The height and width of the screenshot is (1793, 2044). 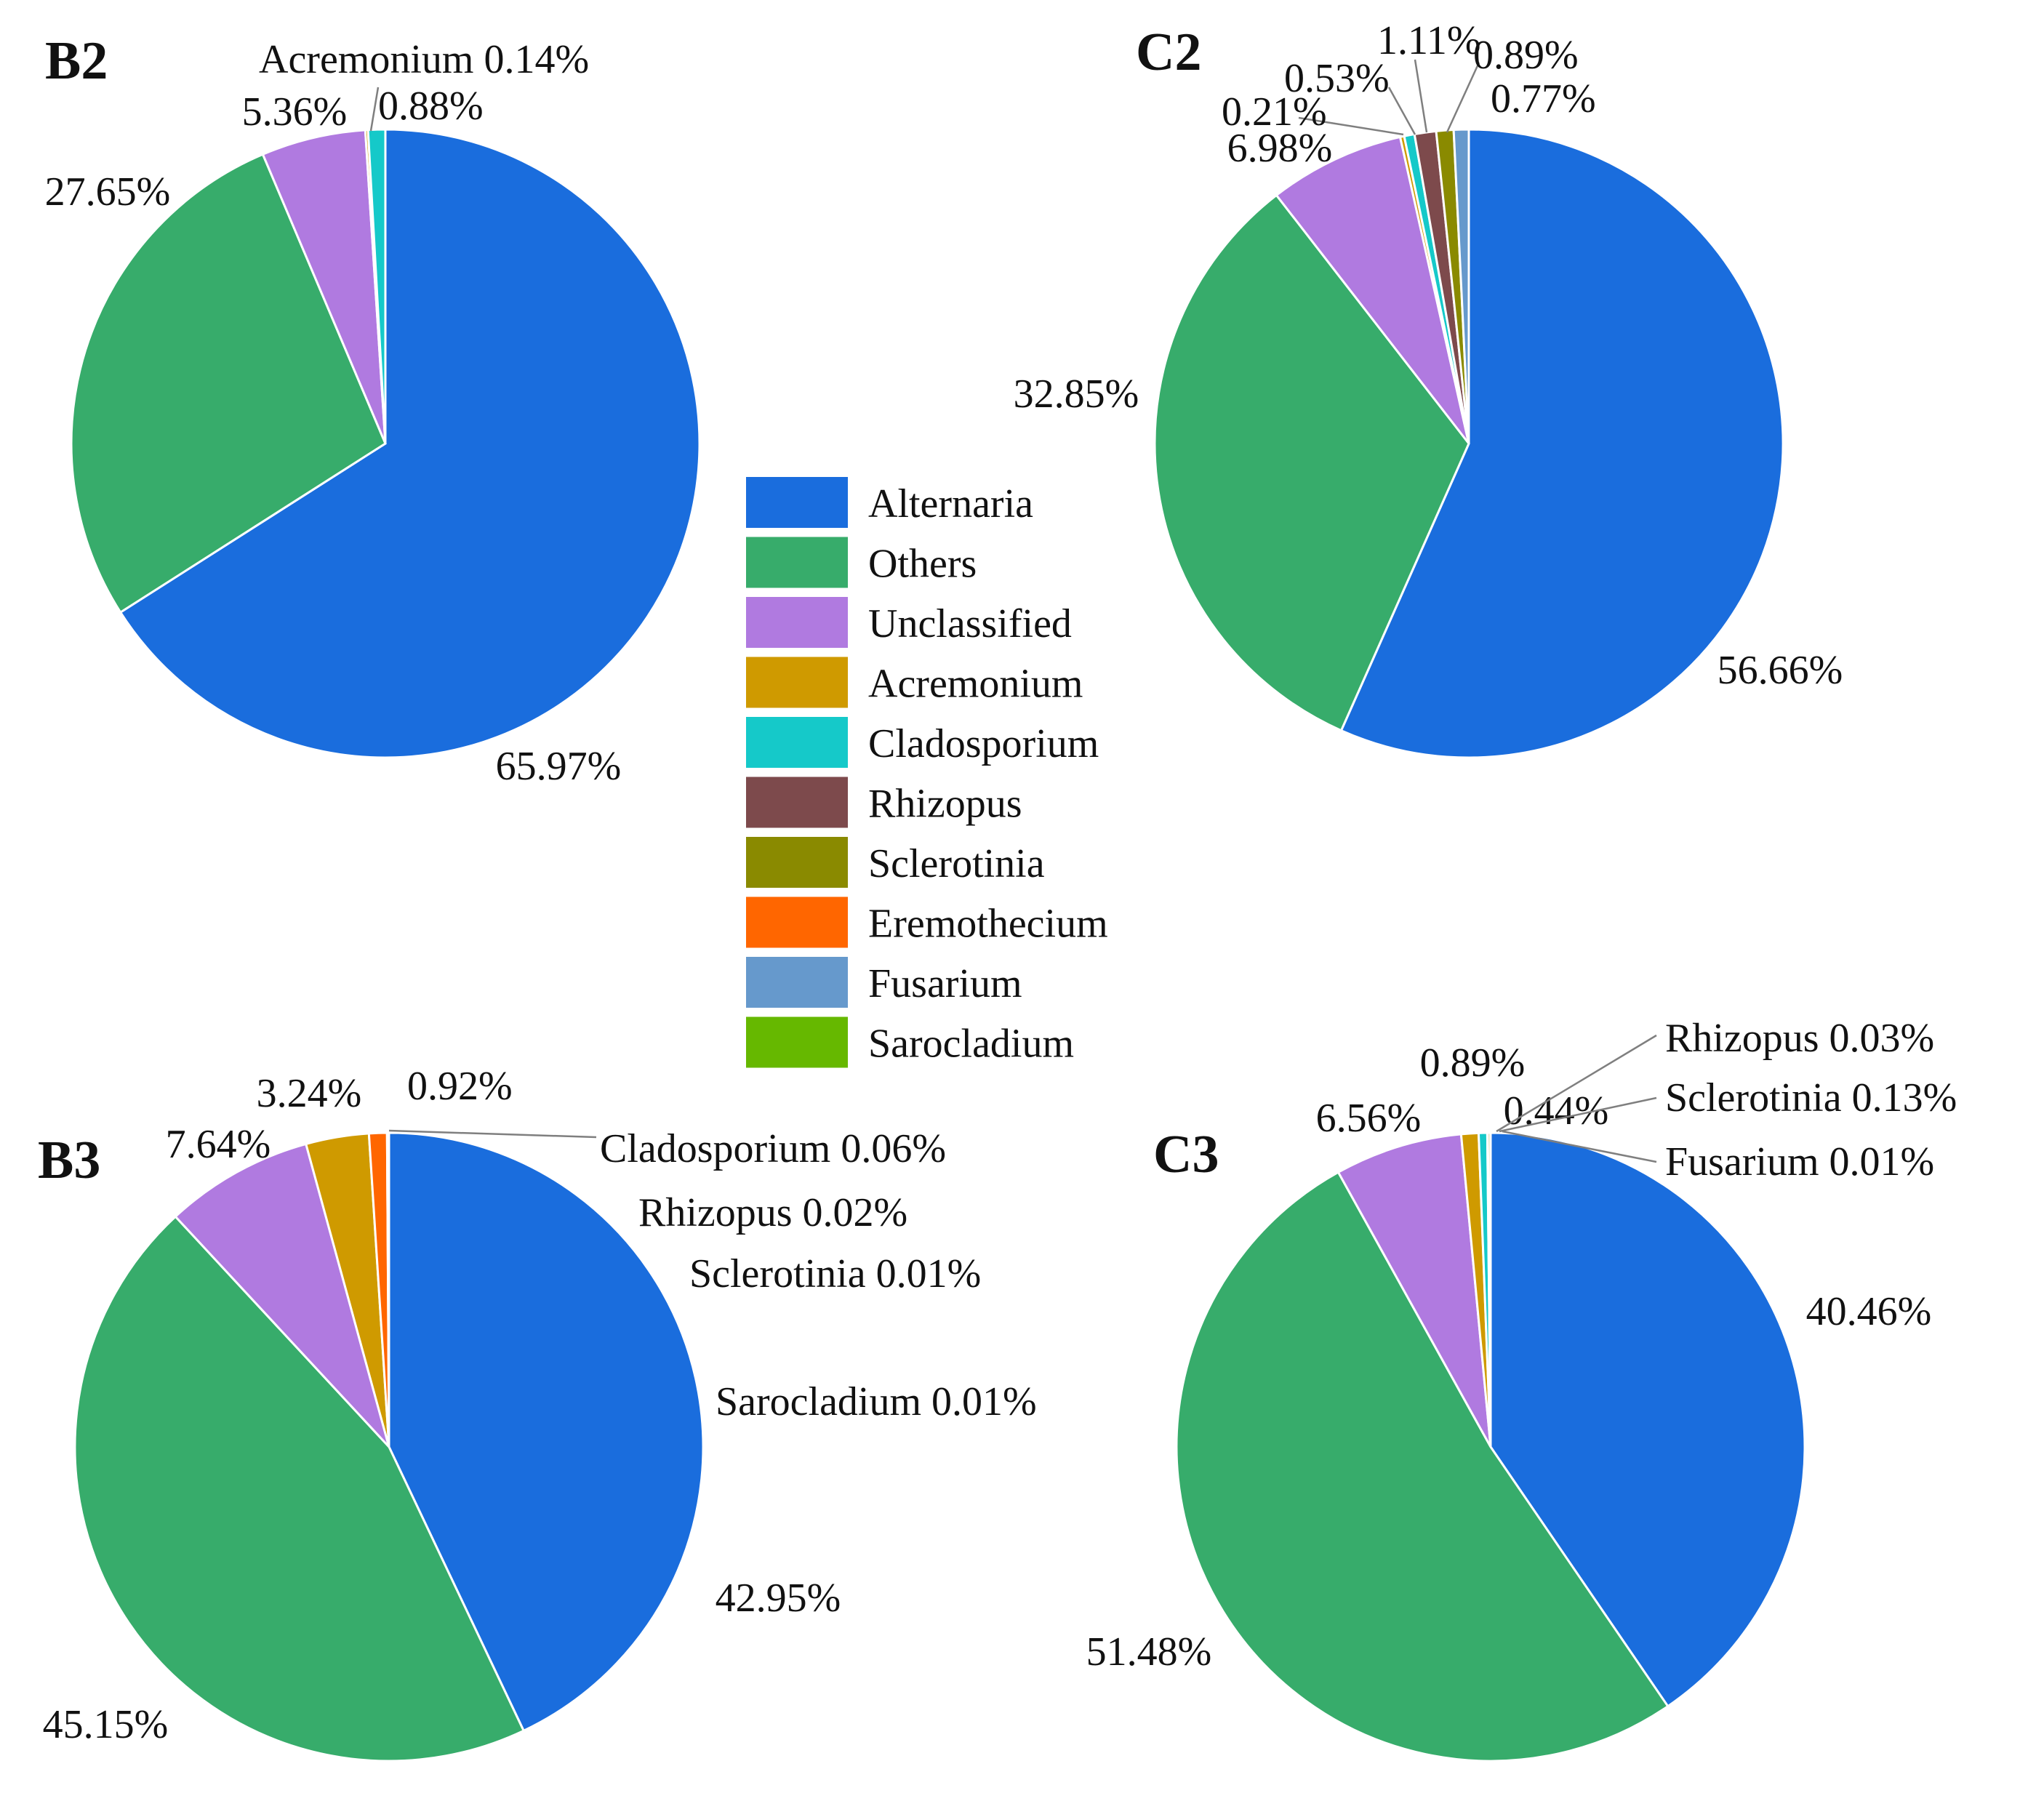 What do you see at coordinates (106, 1724) in the screenshot?
I see `slice-label-others: 45.15%` at bounding box center [106, 1724].